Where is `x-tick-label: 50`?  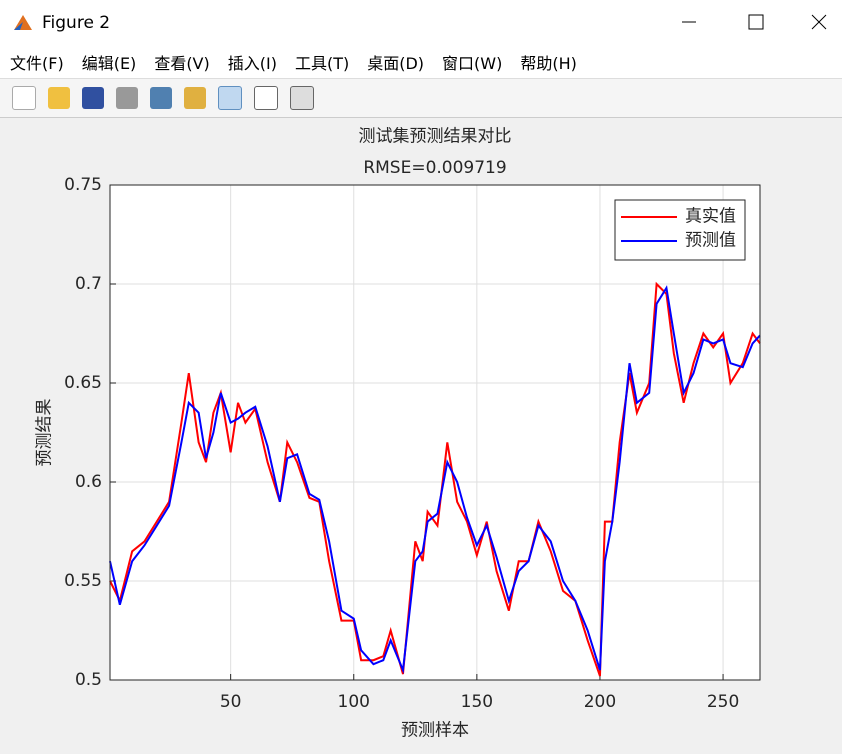 x-tick-label: 50 is located at coordinates (231, 702).